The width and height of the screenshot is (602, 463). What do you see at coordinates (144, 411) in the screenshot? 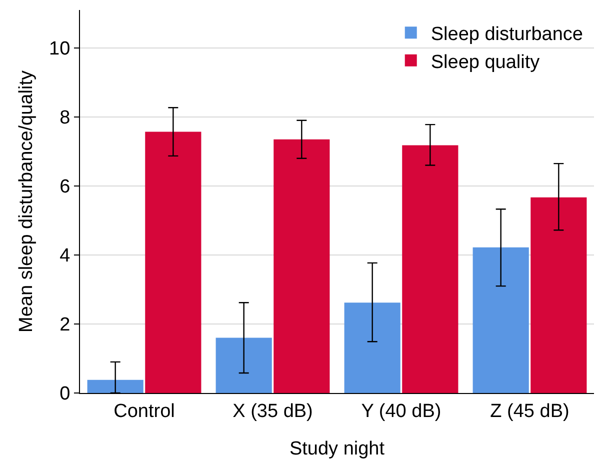
I see `x-tick-label: Control` at bounding box center [144, 411].